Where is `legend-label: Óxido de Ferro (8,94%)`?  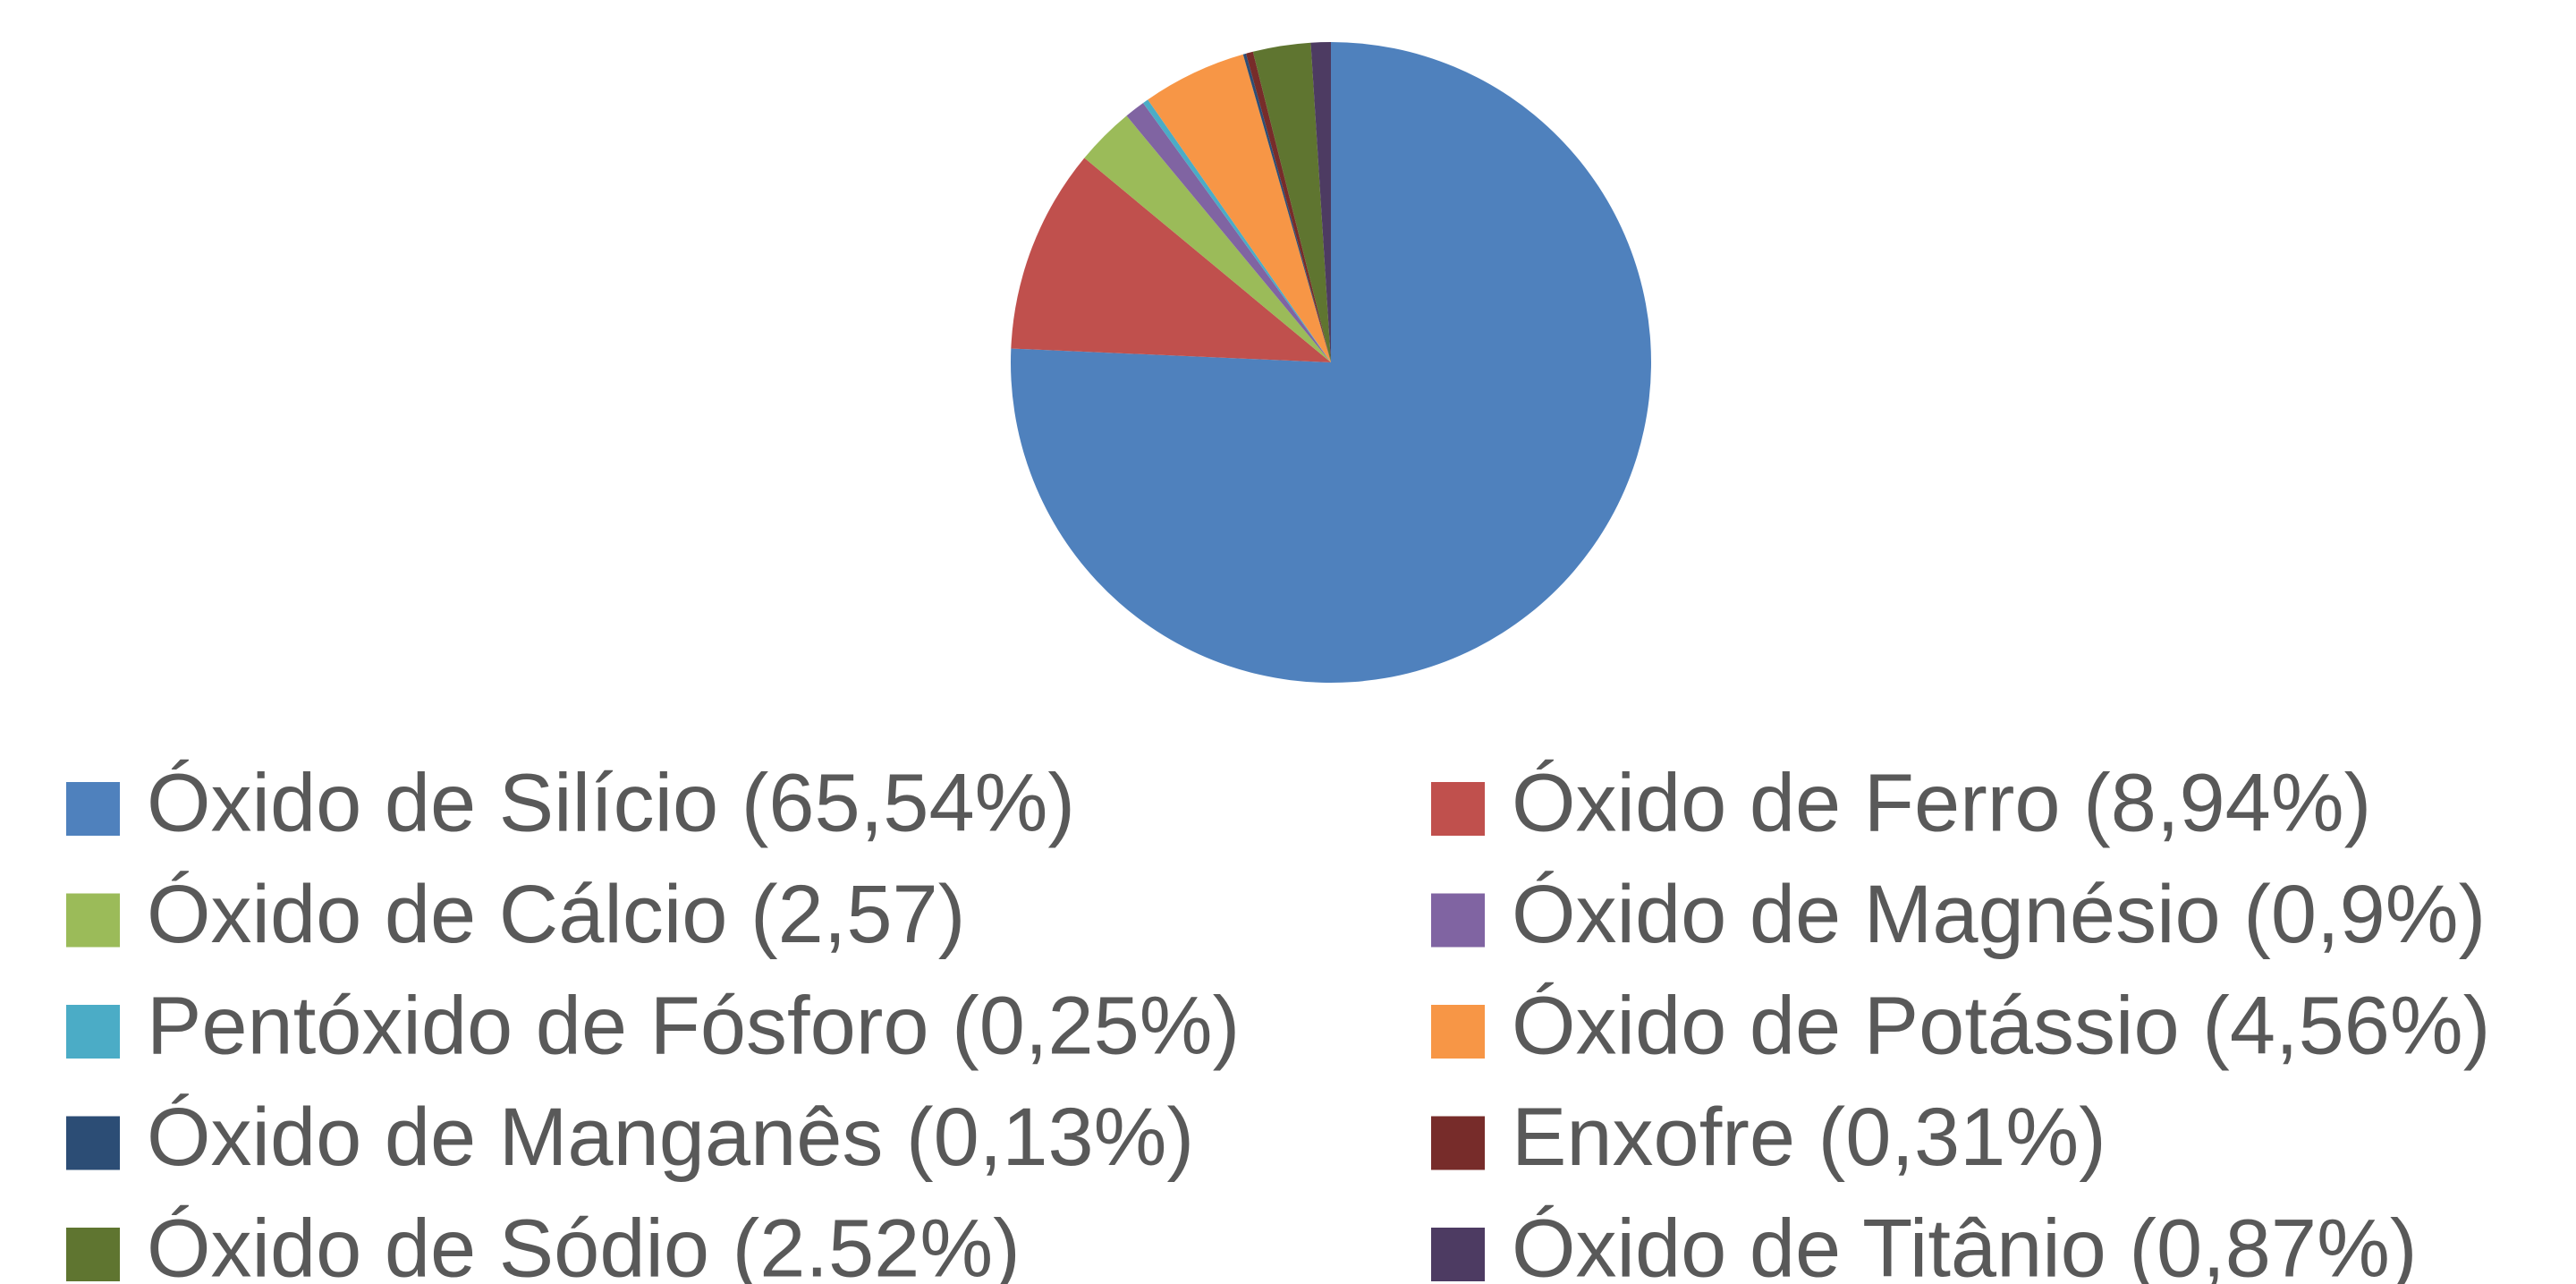
legend-label: Óxido de Ferro (8,94%) is located at coordinates (1941, 802).